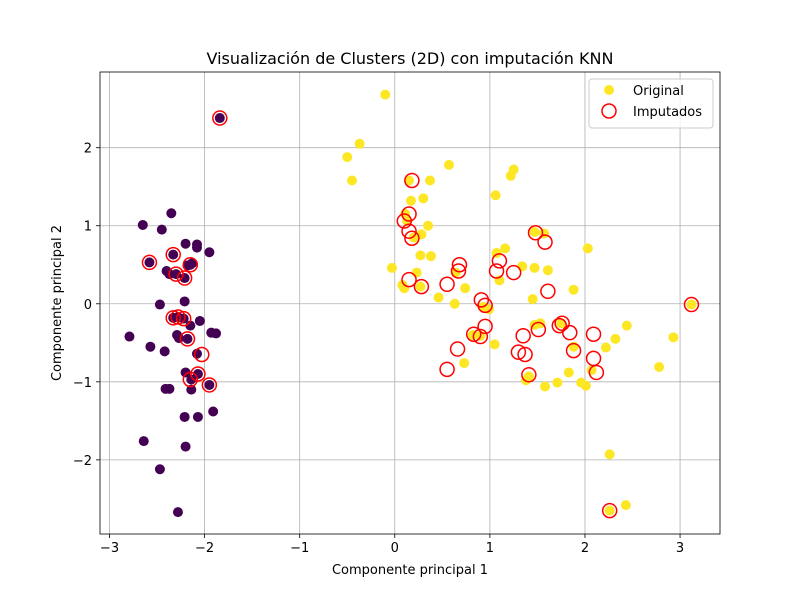 The width and height of the screenshot is (800, 600). I want to click on x-axis-label: Componente principal 1, so click(410, 570).